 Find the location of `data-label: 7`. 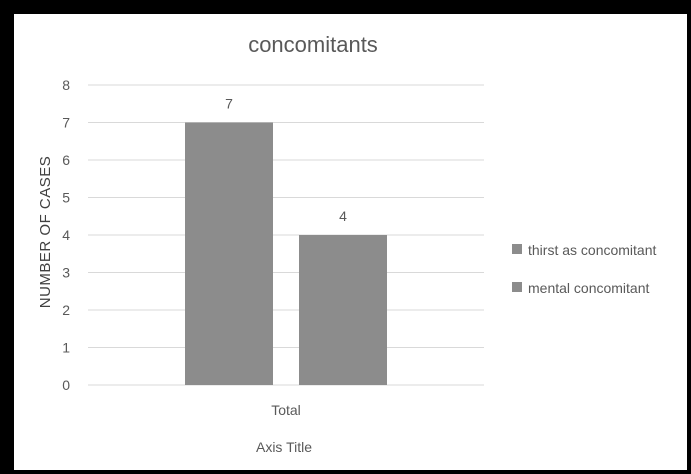

data-label: 7 is located at coordinates (229, 104).